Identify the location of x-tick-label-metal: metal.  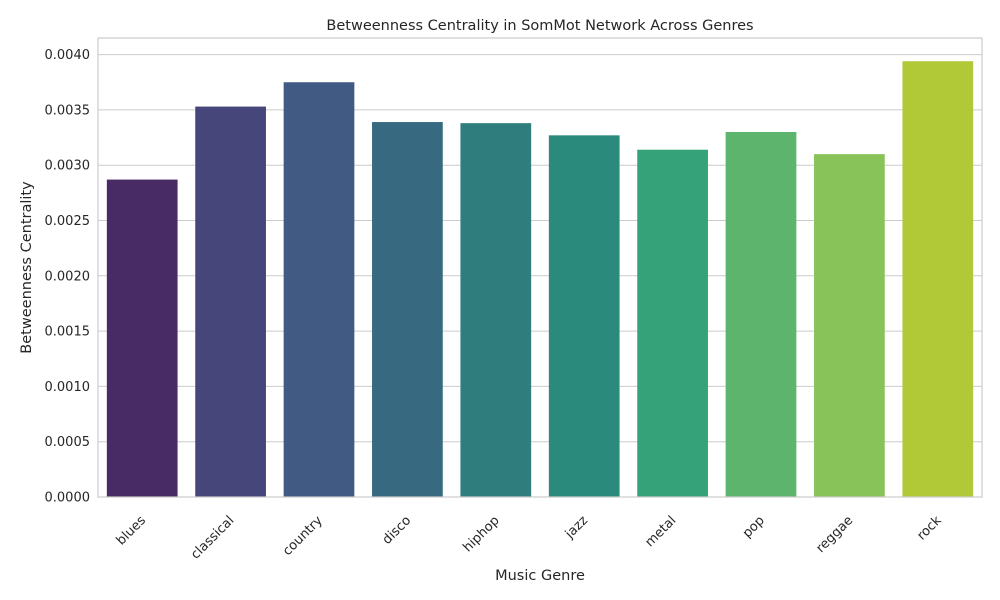
(660, 531).